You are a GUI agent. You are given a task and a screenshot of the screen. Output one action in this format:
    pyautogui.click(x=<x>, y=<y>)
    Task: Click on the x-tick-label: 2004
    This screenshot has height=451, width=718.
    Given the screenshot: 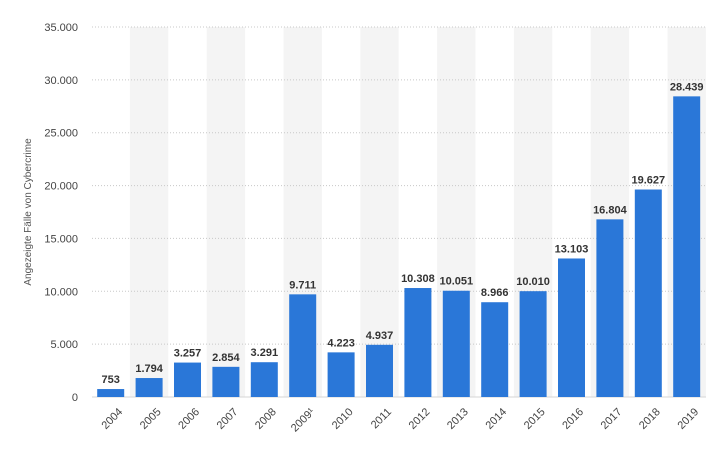 What is the action you would take?
    pyautogui.click(x=112, y=419)
    